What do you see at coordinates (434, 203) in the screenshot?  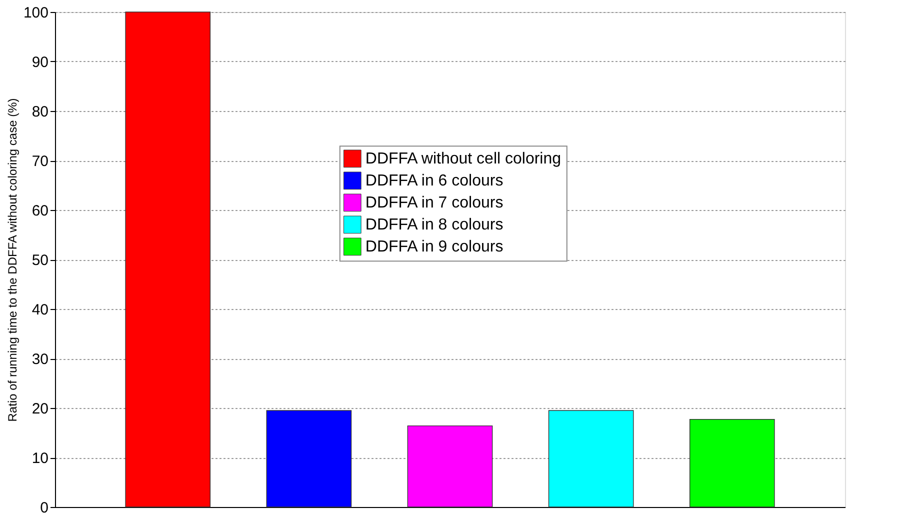 I see `legend-label: DDFFA in 7 colours` at bounding box center [434, 203].